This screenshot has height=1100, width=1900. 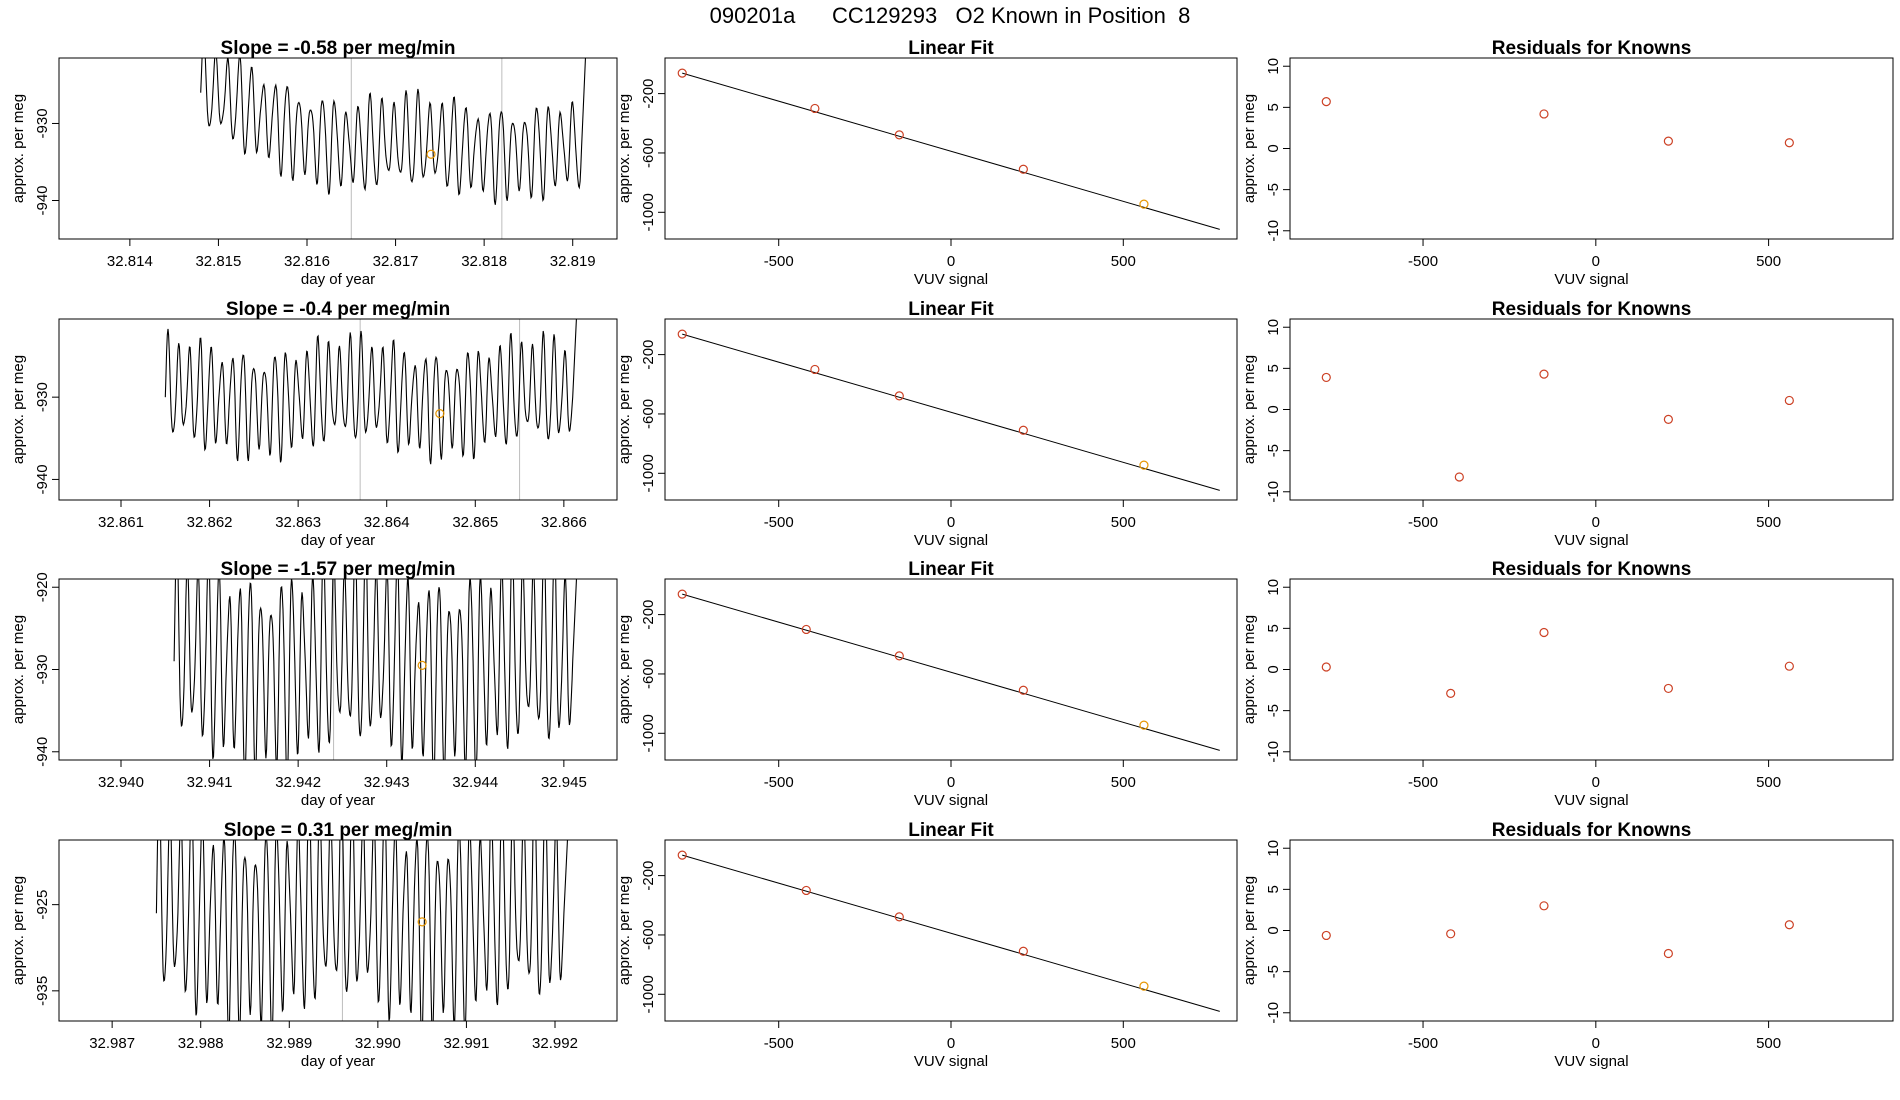 I want to click on panel-title: Slope = -0.58 per meg/min, so click(x=338, y=48).